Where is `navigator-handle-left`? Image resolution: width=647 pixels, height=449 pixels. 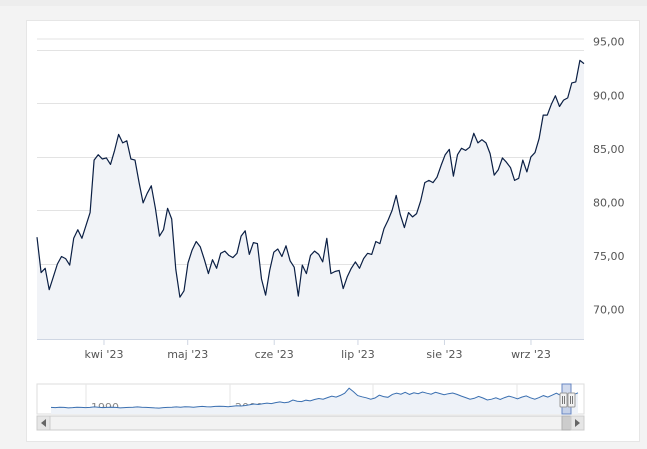 navigator-handle-left is located at coordinates (563, 400).